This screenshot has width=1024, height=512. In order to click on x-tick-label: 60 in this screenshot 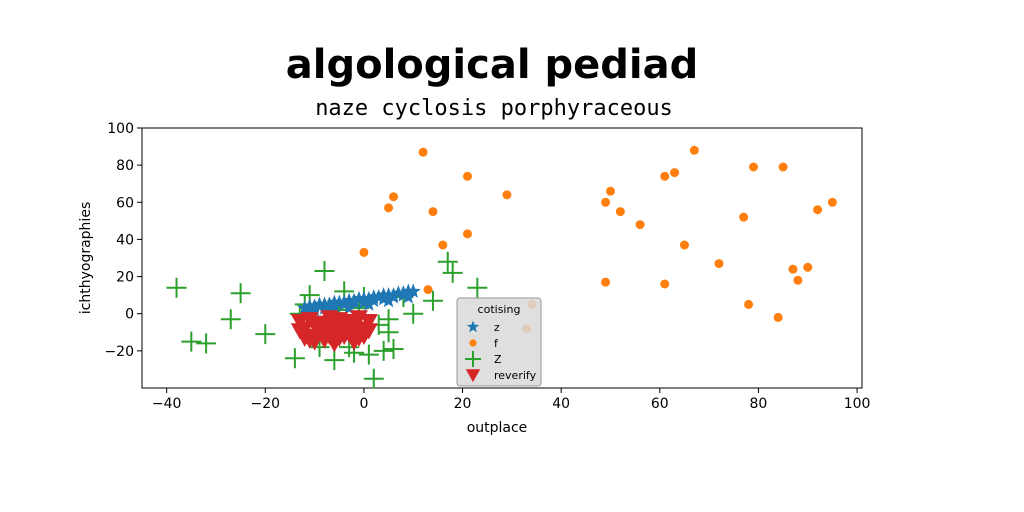, I will do `click(660, 404)`.